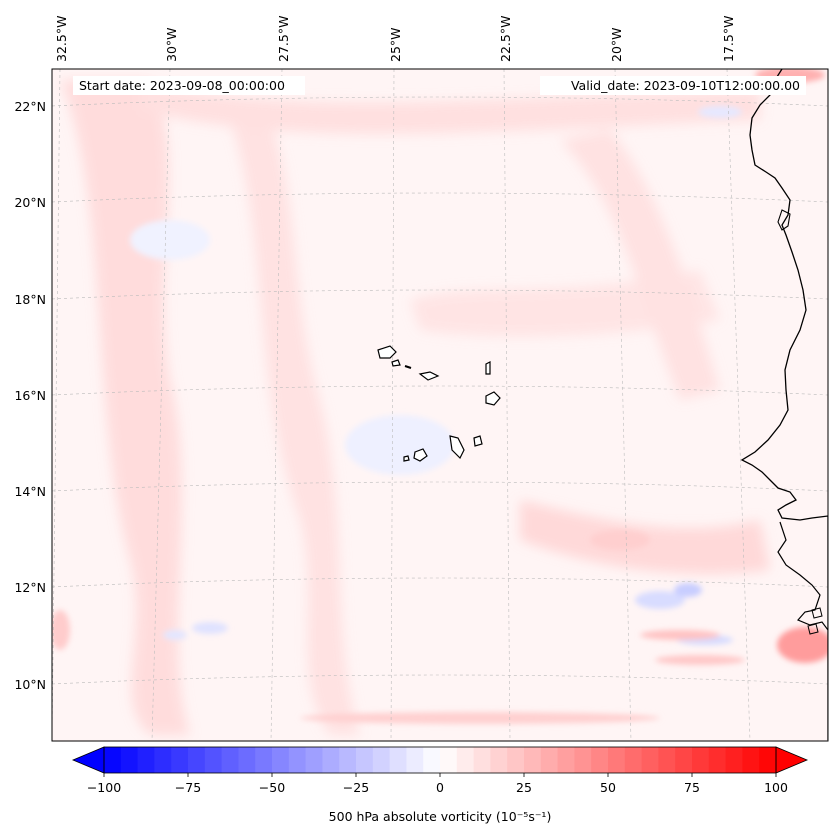 The height and width of the screenshot is (839, 837). Describe the element at coordinates (356, 787) in the screenshot. I see `colorbar-tick-label: −25` at that location.